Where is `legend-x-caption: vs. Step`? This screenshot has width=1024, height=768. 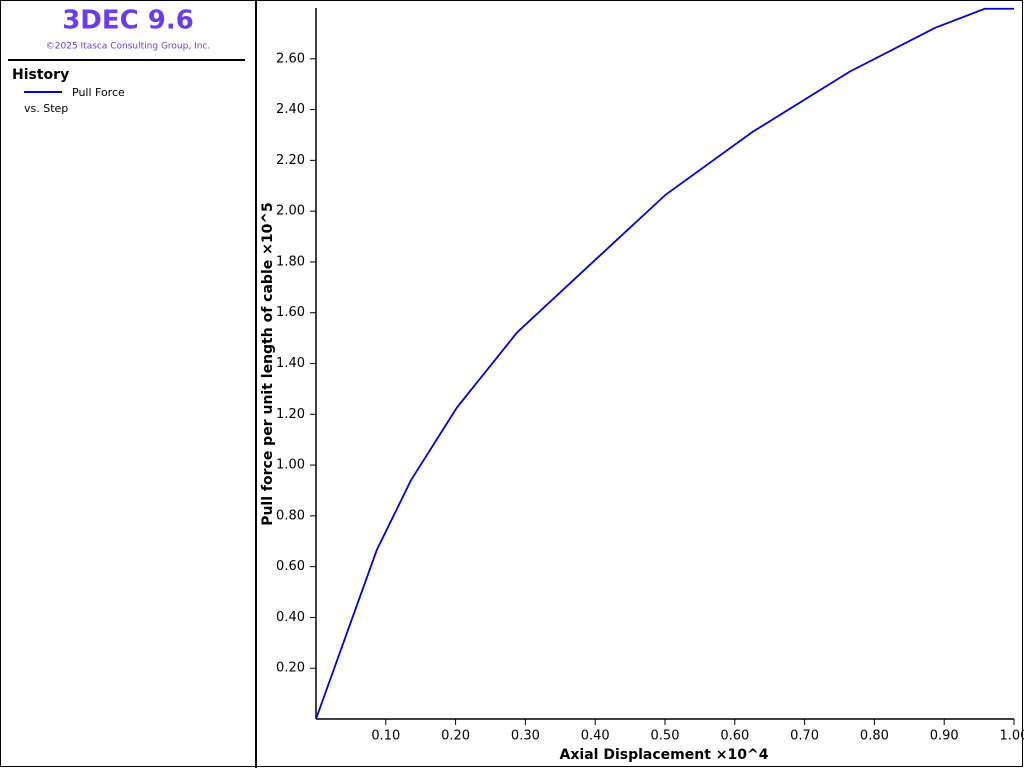
legend-x-caption: vs. Step is located at coordinates (46, 108).